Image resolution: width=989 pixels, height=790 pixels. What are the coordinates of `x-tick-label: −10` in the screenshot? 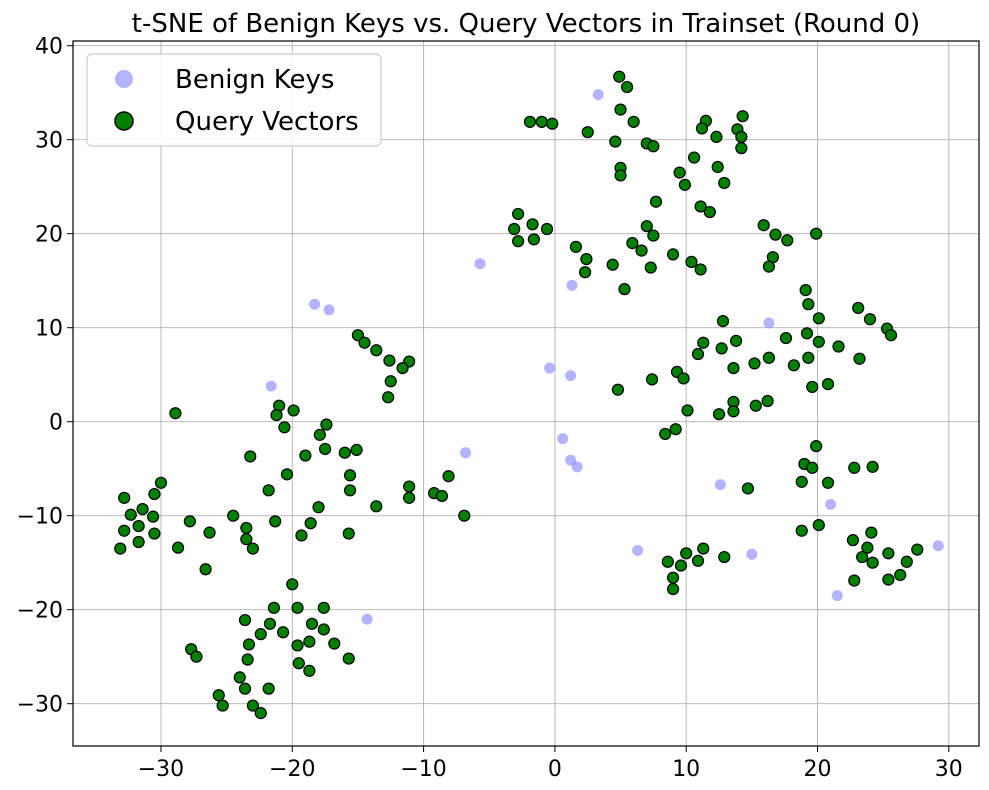 It's located at (423, 769).